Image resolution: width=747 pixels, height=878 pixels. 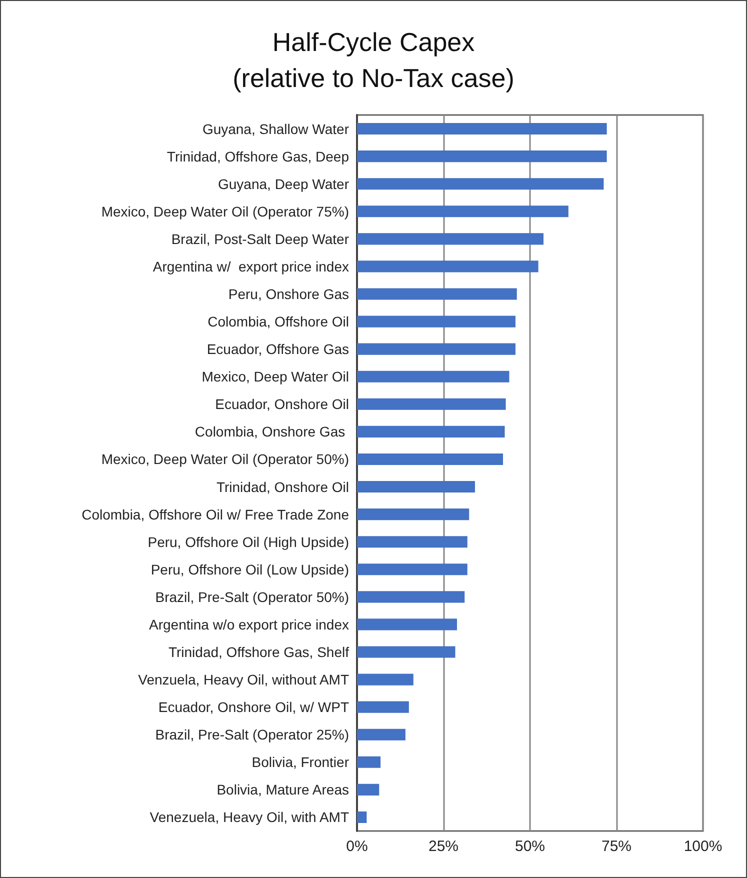 What do you see at coordinates (278, 322) in the screenshot?
I see `y-tick-label: Colombia, Offshore Oil` at bounding box center [278, 322].